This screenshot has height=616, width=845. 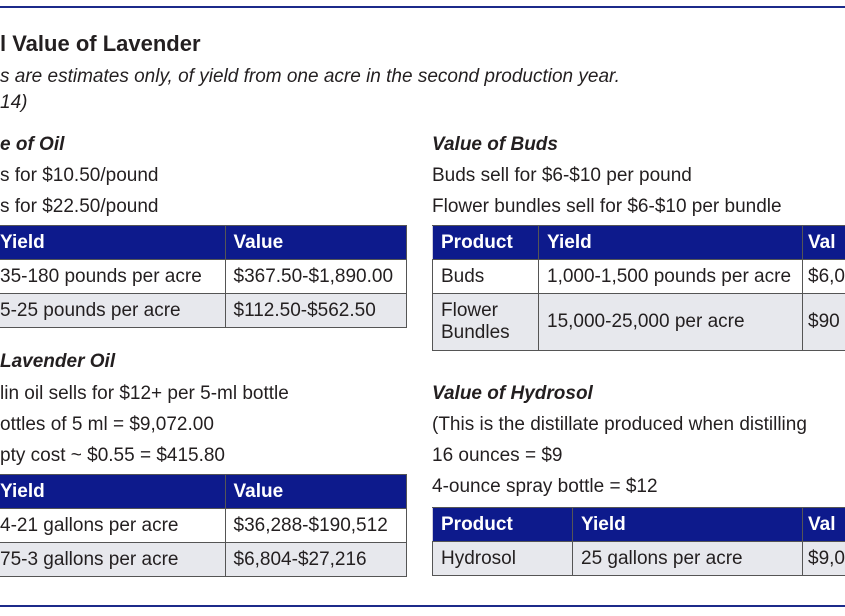 I want to click on cell: Flower Bundles, so click(x=485, y=322).